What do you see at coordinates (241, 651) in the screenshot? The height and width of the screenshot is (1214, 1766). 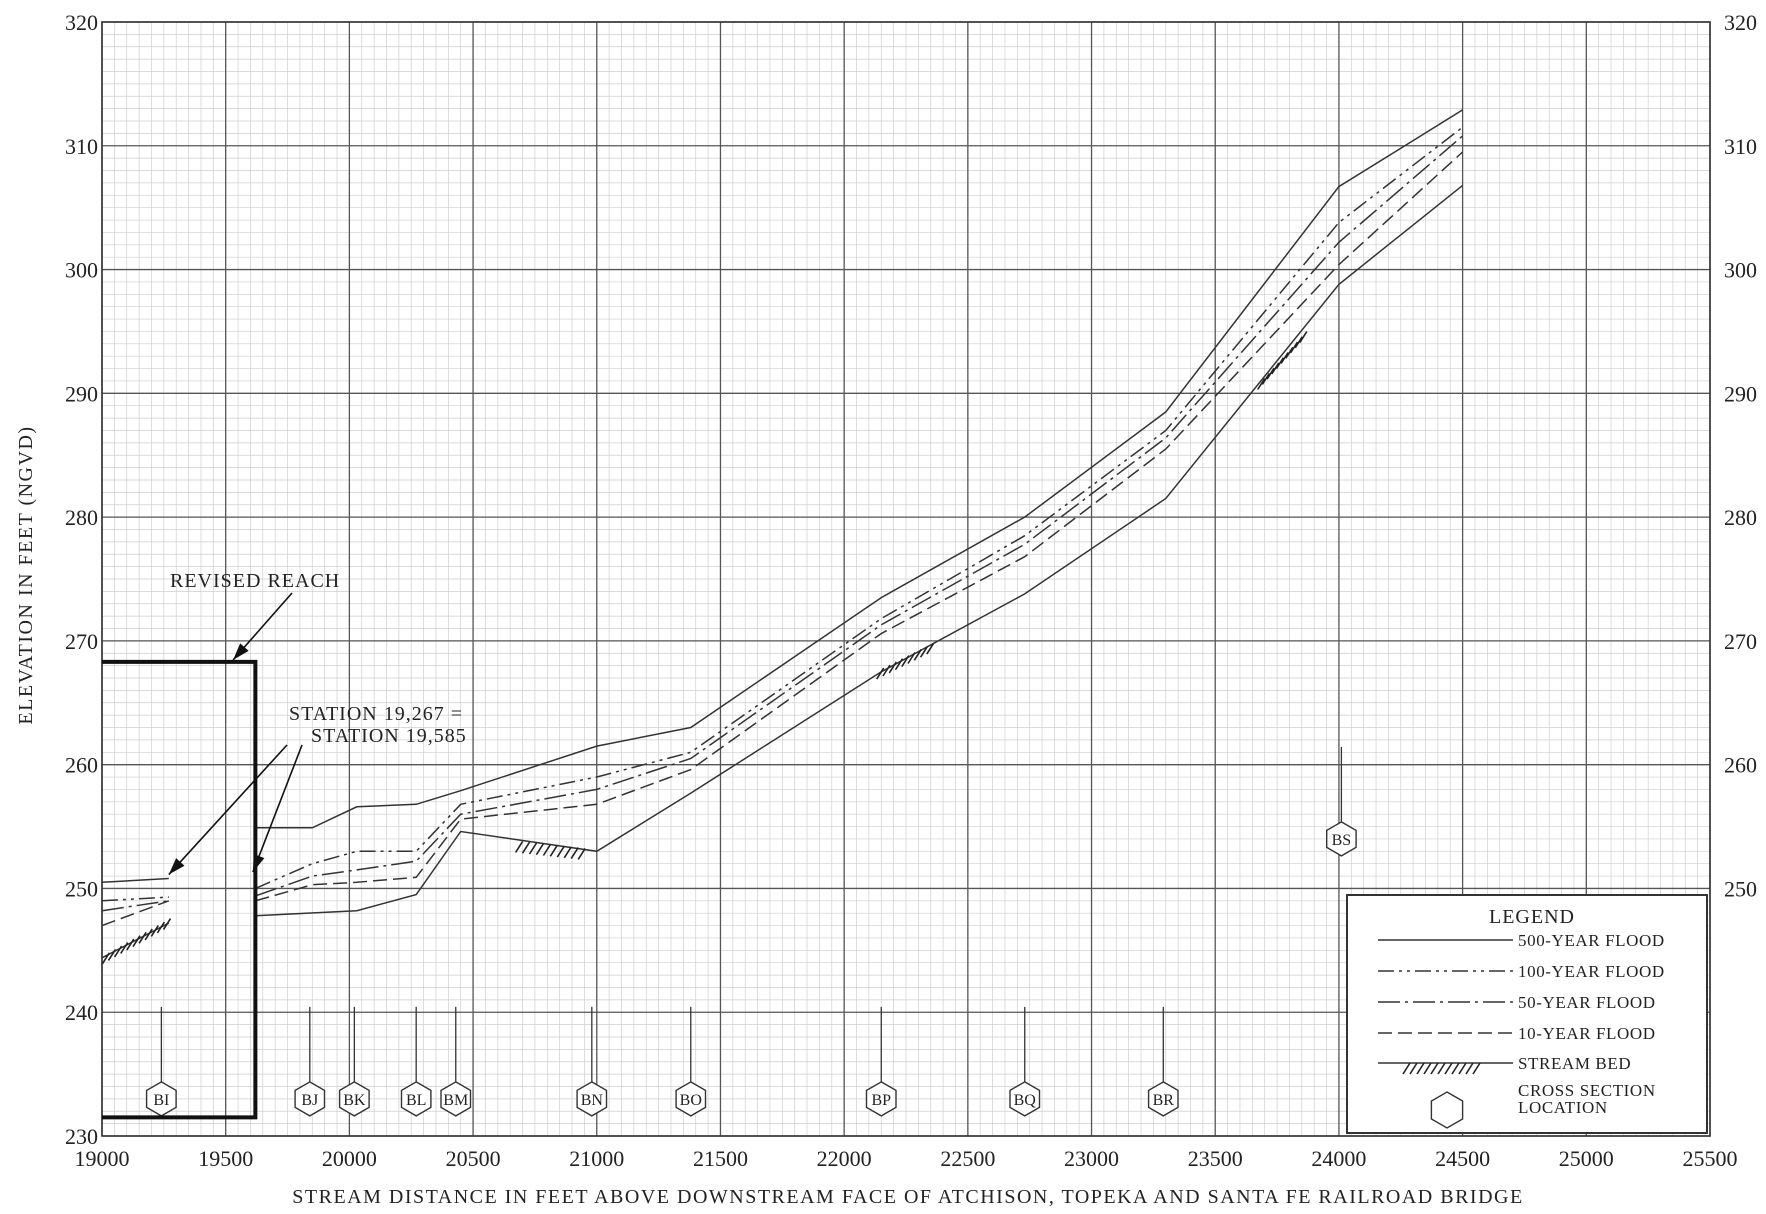 I see `revised-reach-arrow-head` at bounding box center [241, 651].